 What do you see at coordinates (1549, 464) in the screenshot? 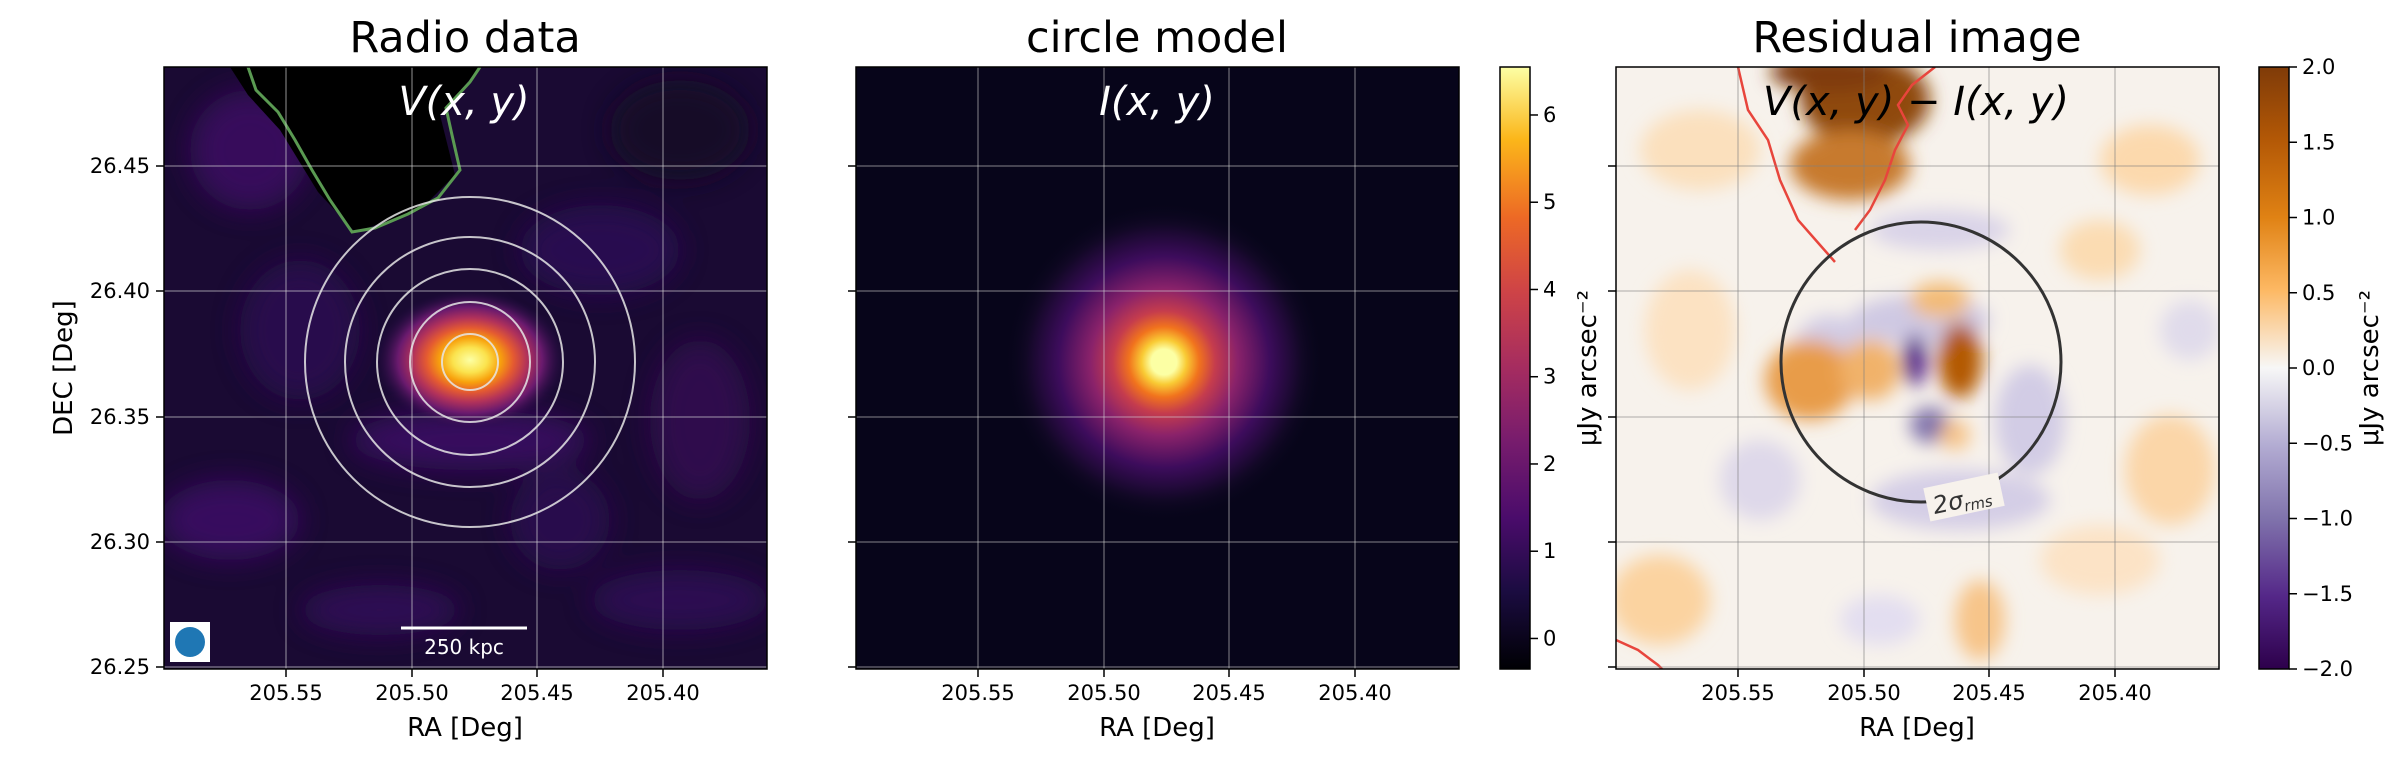
I see `colorbar-tick-label: 2` at bounding box center [1549, 464].